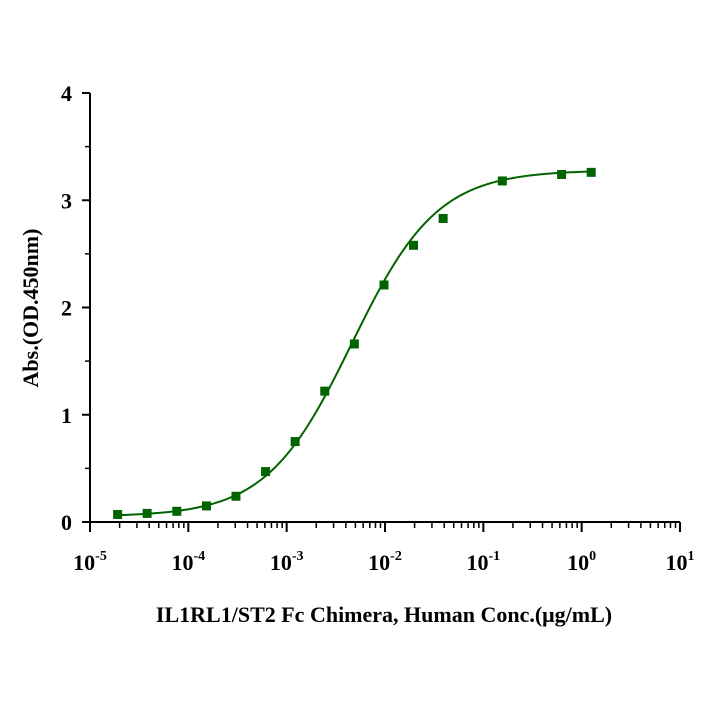 This screenshot has height=713, width=713. I want to click on x-tick-label: 10⁻³, so click(287, 562).